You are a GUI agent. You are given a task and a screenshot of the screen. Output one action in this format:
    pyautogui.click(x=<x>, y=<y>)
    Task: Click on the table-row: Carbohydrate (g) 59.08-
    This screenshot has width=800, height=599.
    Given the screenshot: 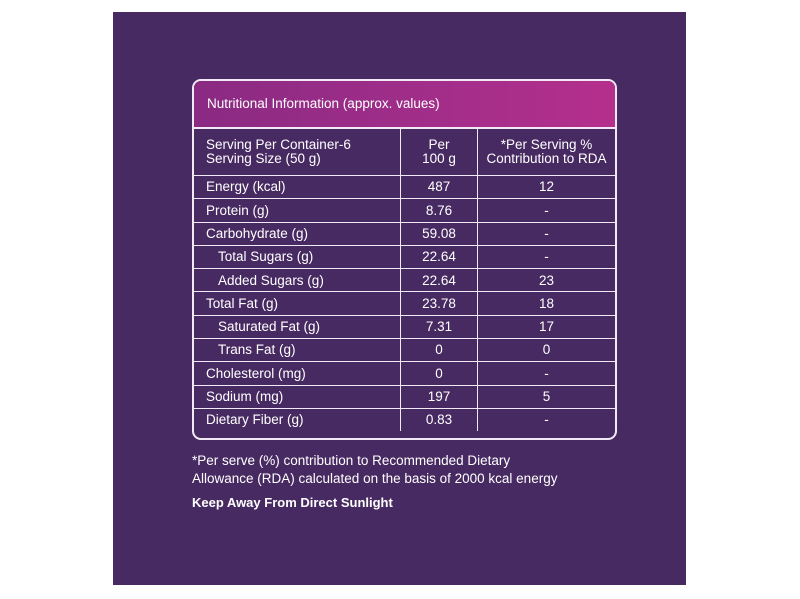 What is the action you would take?
    pyautogui.click(x=404, y=233)
    